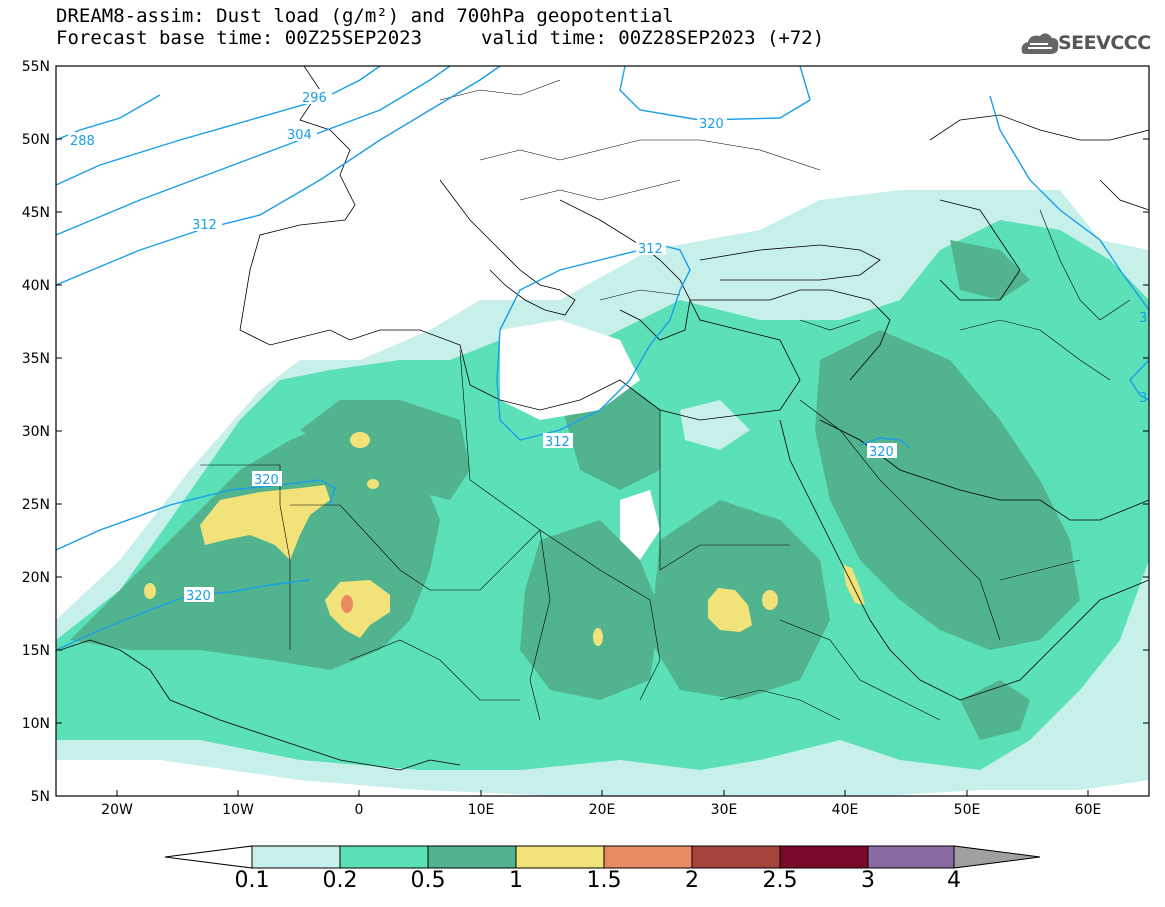 The height and width of the screenshot is (907, 1165). Describe the element at coordinates (868, 880) in the screenshot. I see `colorbar-label: 3` at that location.